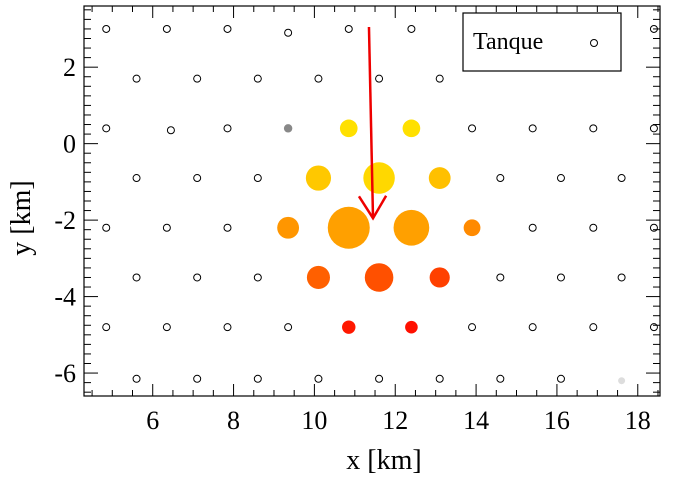 Image resolution: width=676 pixels, height=483 pixels. Describe the element at coordinates (371, 123) in the screenshot. I see `arrow-shaft` at that location.